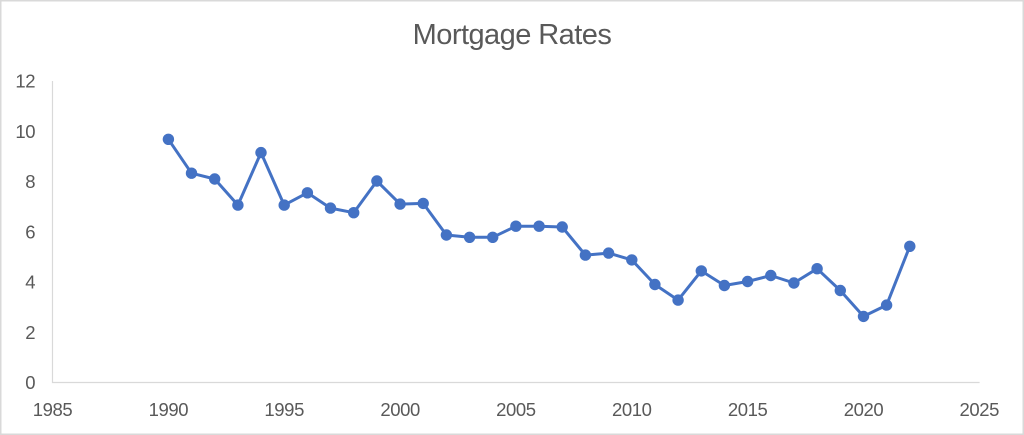  I want to click on svg-text: Mortgage Rates, so click(512, 35).